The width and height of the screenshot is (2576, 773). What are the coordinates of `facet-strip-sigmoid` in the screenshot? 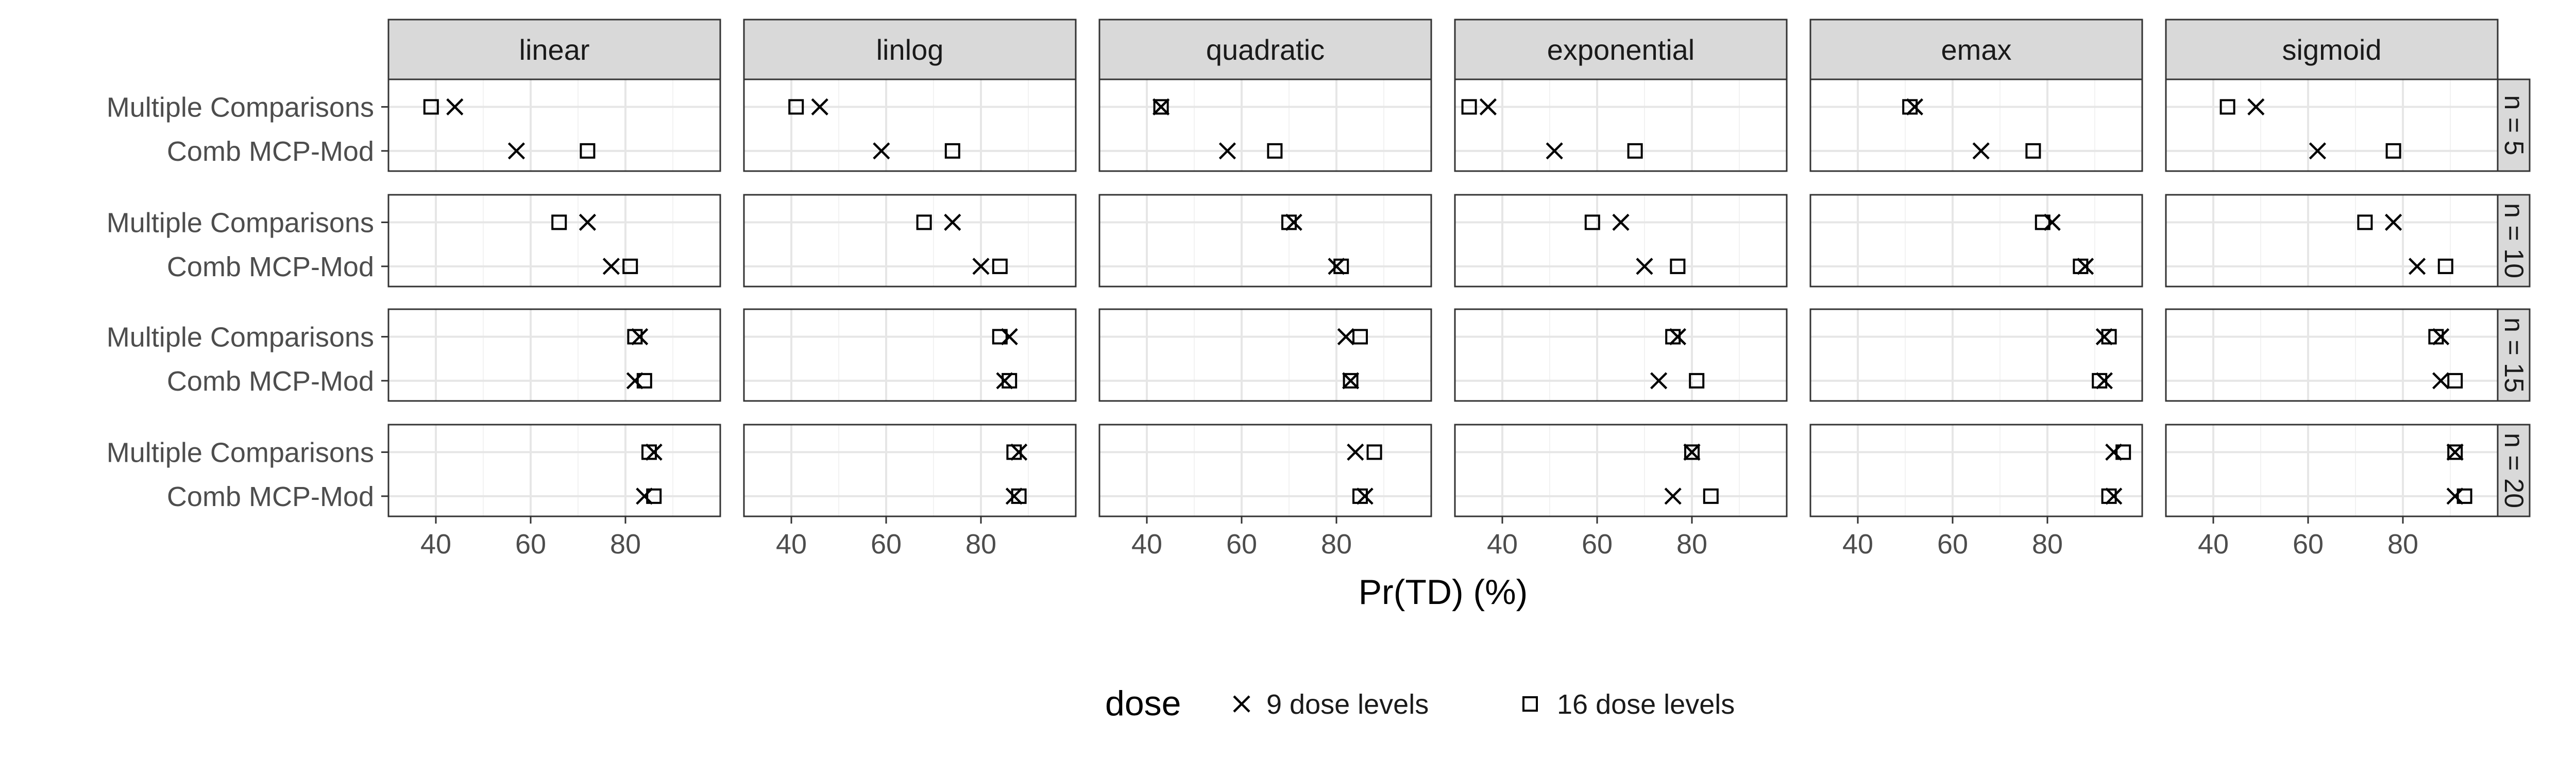 It's located at (2332, 49).